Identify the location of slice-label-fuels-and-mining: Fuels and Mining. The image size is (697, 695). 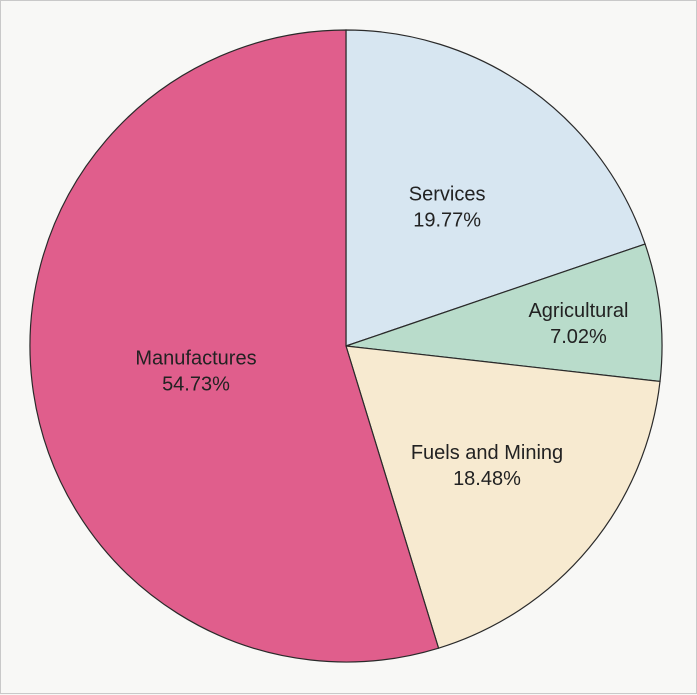
(487, 453).